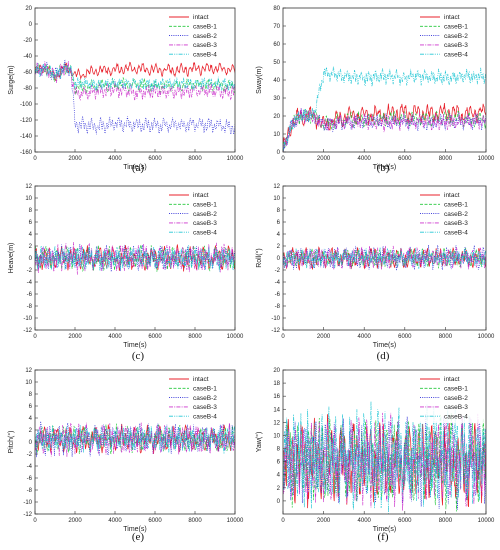 The height and width of the screenshot is (550, 500). I want to click on y-tick-label: 60, so click(276, 45).